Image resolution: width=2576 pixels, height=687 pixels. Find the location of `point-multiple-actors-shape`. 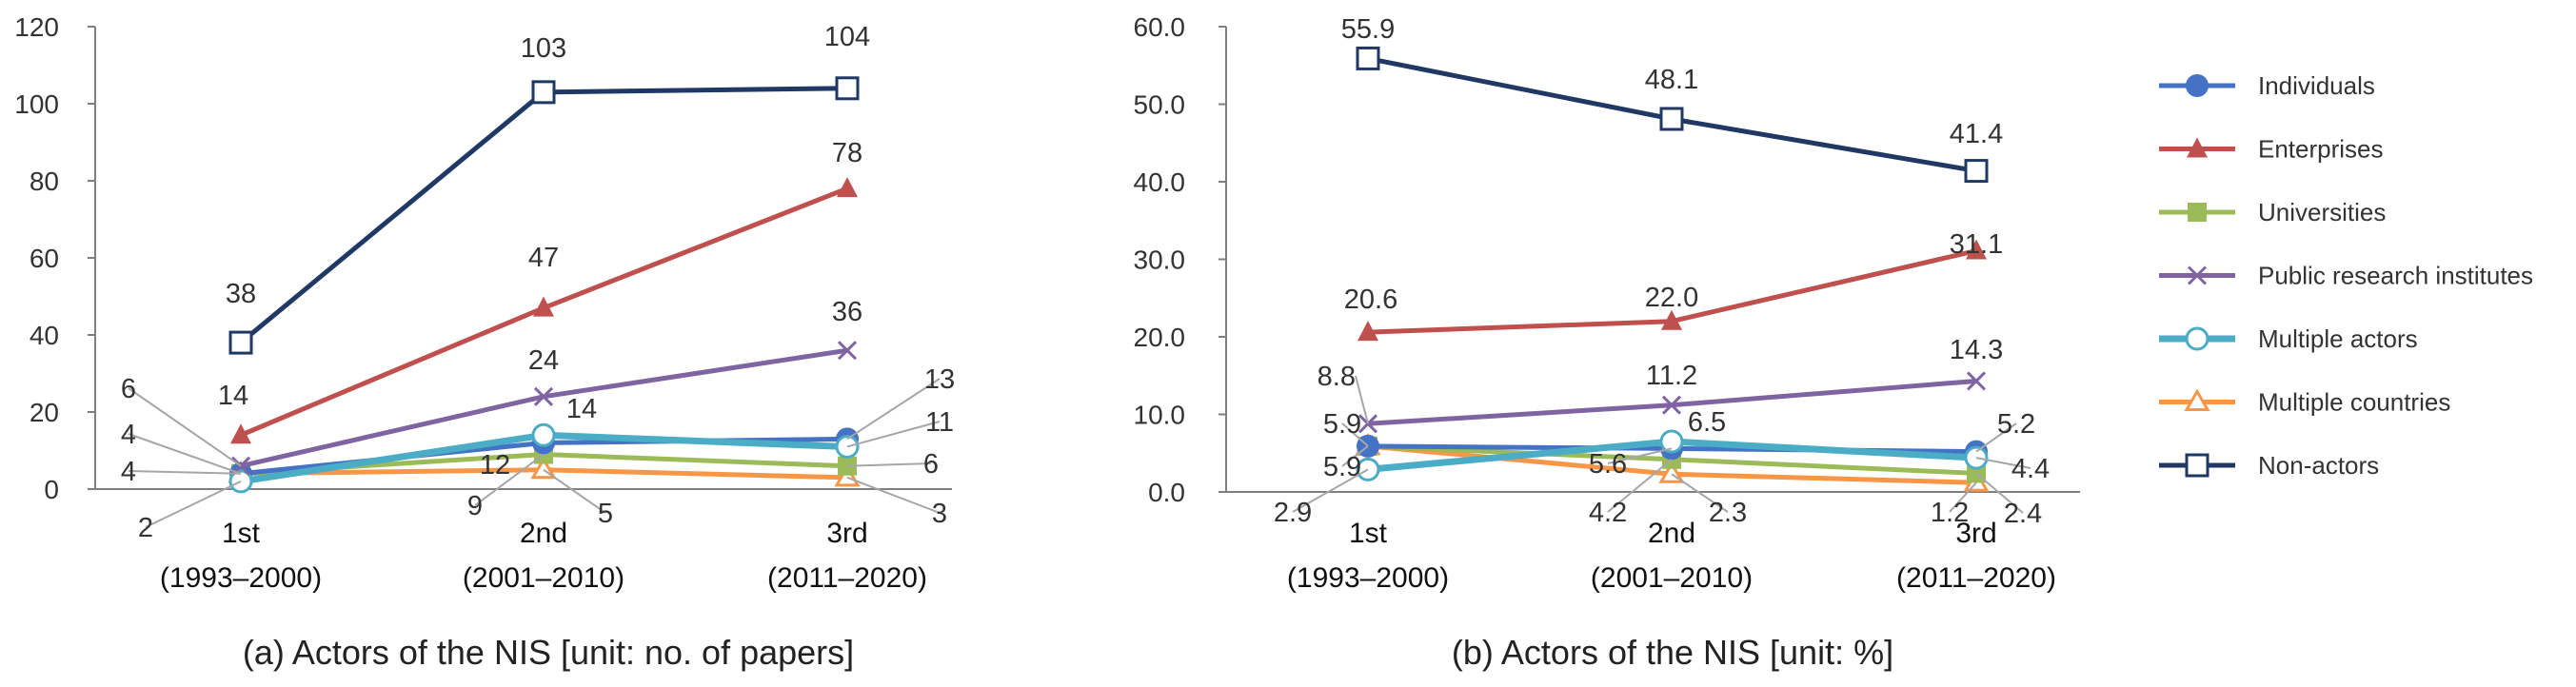

point-multiple-actors-shape is located at coordinates (1672, 442).